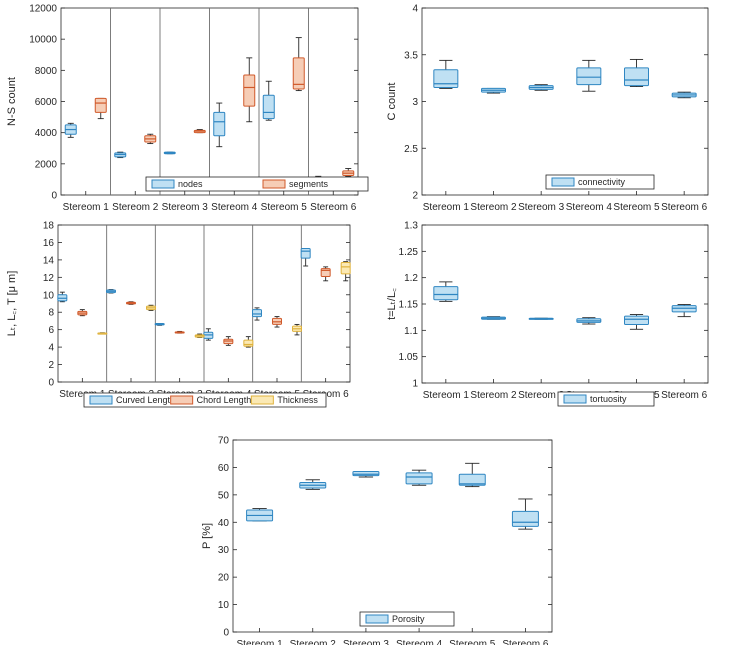 This screenshot has width=756, height=645. What do you see at coordinates (392, 102) in the screenshot?
I see `connectivity-ylabel: C count` at bounding box center [392, 102].